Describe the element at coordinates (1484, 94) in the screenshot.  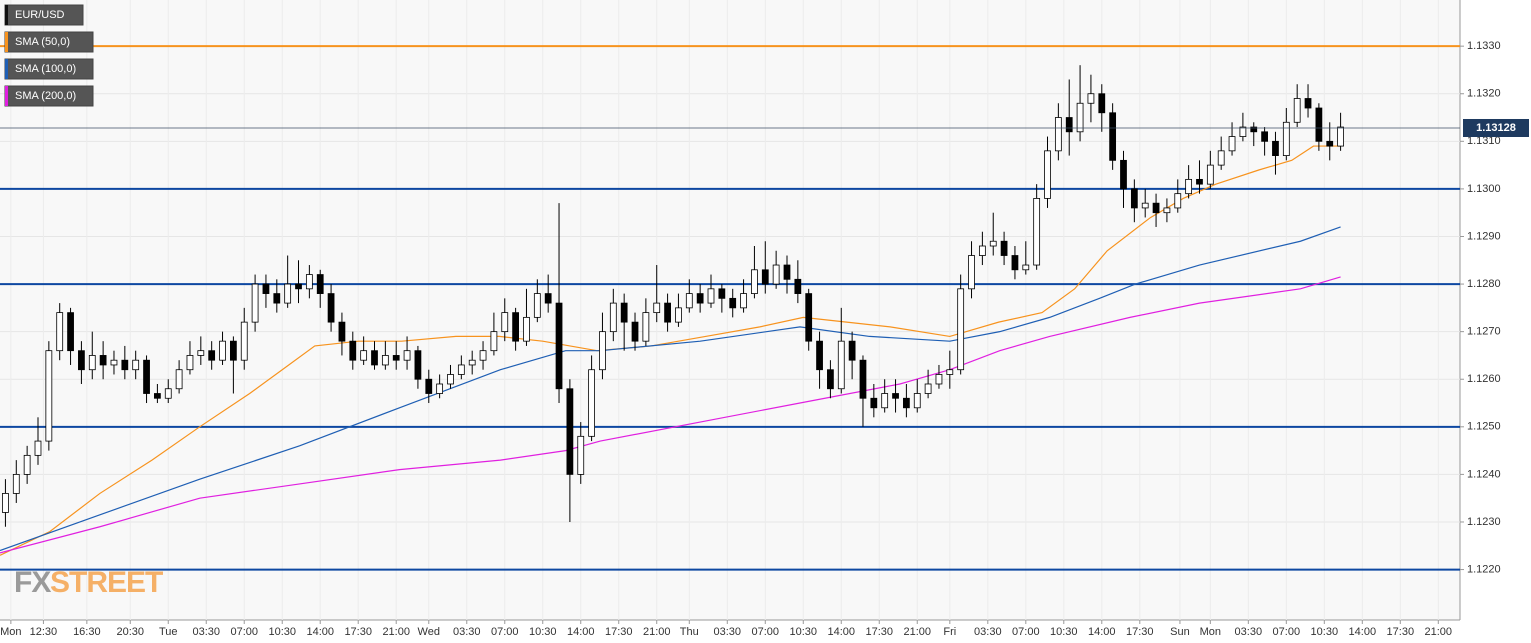
I see `y-tick-label: 1.1320` at that location.